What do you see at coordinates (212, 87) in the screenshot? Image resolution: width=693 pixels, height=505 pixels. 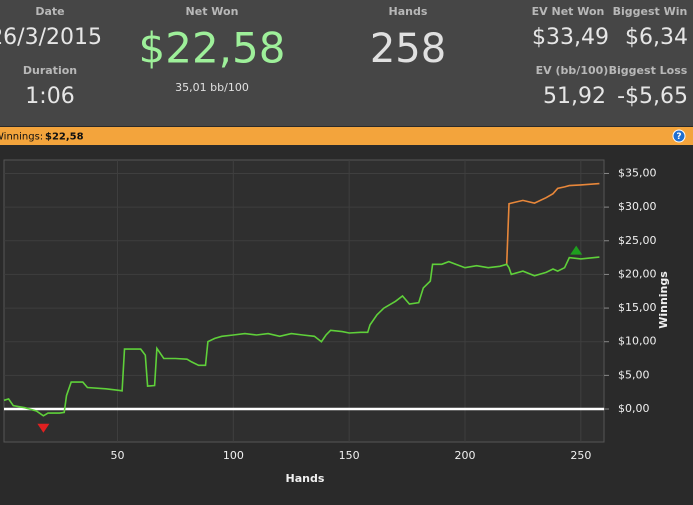 I see `bb100: 35,01 bb/100` at bounding box center [212, 87].